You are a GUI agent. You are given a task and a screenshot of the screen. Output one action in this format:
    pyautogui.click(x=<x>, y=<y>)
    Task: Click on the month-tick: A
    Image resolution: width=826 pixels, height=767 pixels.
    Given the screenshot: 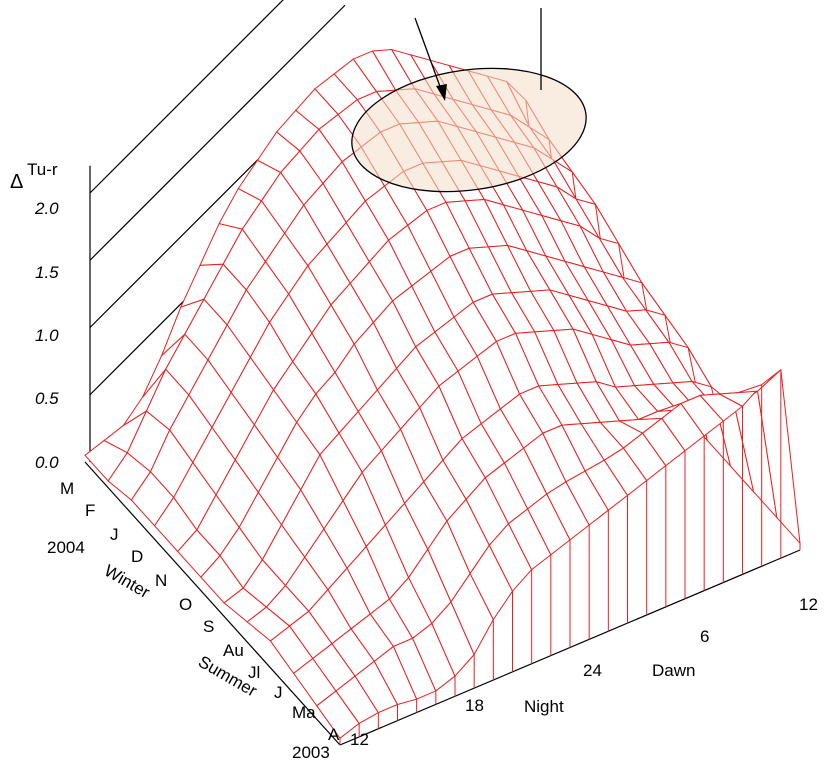 What is the action you would take?
    pyautogui.click(x=334, y=734)
    